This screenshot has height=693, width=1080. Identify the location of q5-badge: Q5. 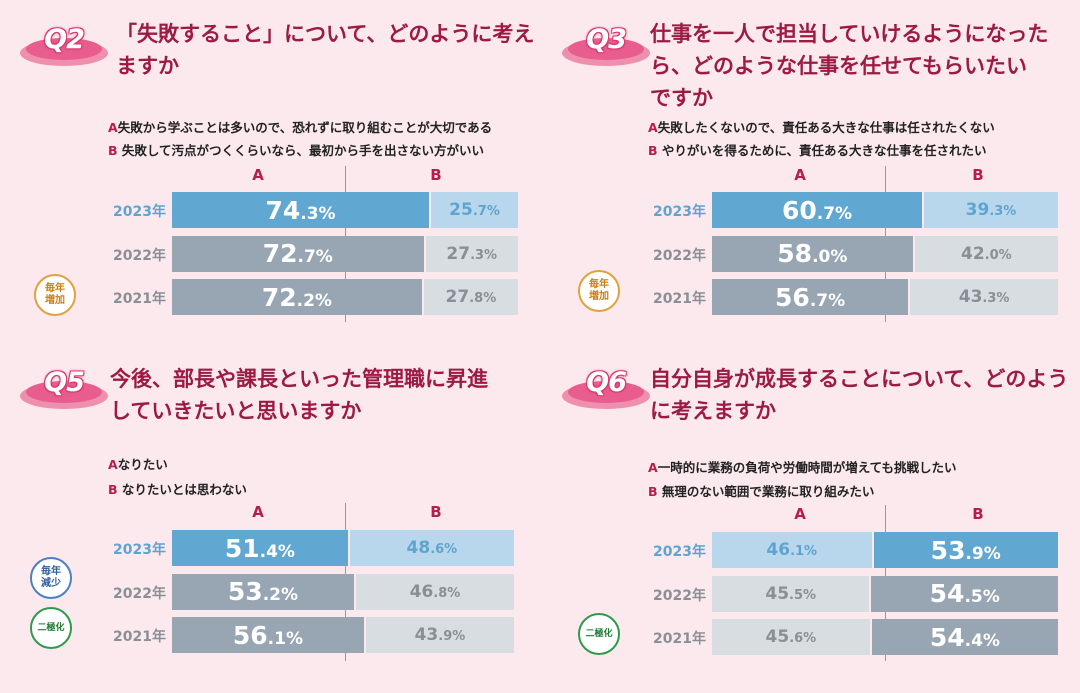
(64, 388).